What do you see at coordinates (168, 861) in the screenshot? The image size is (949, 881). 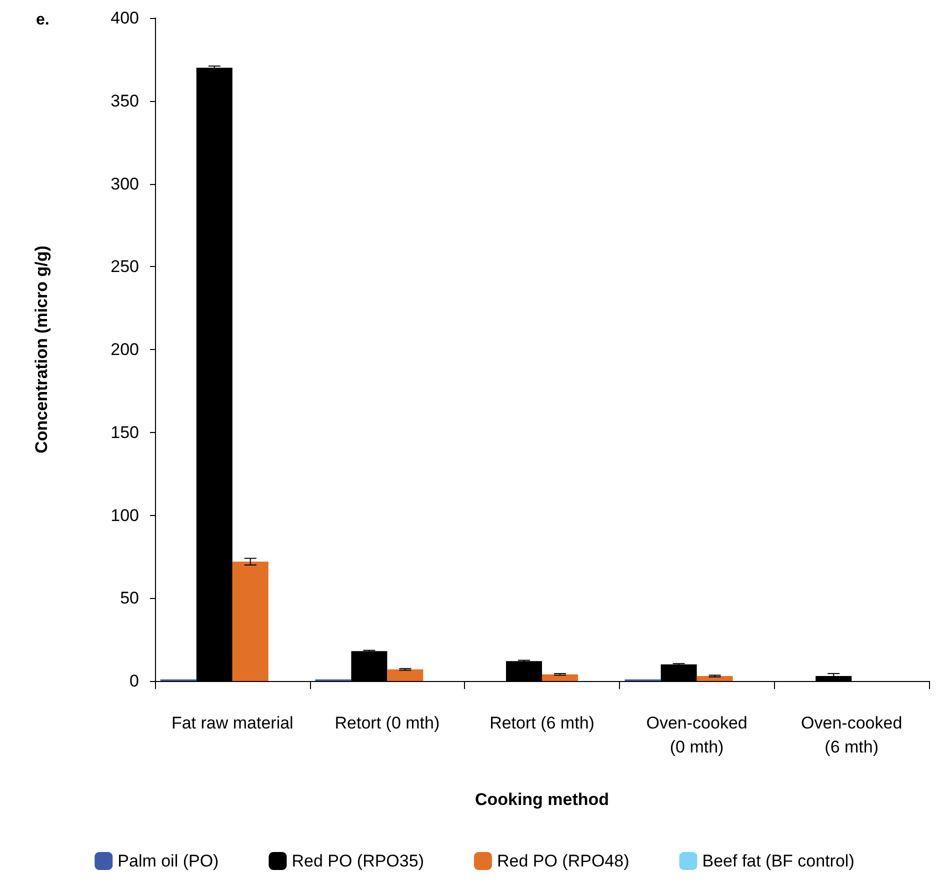 I see `legend-label: Palm oil (PO)` at bounding box center [168, 861].